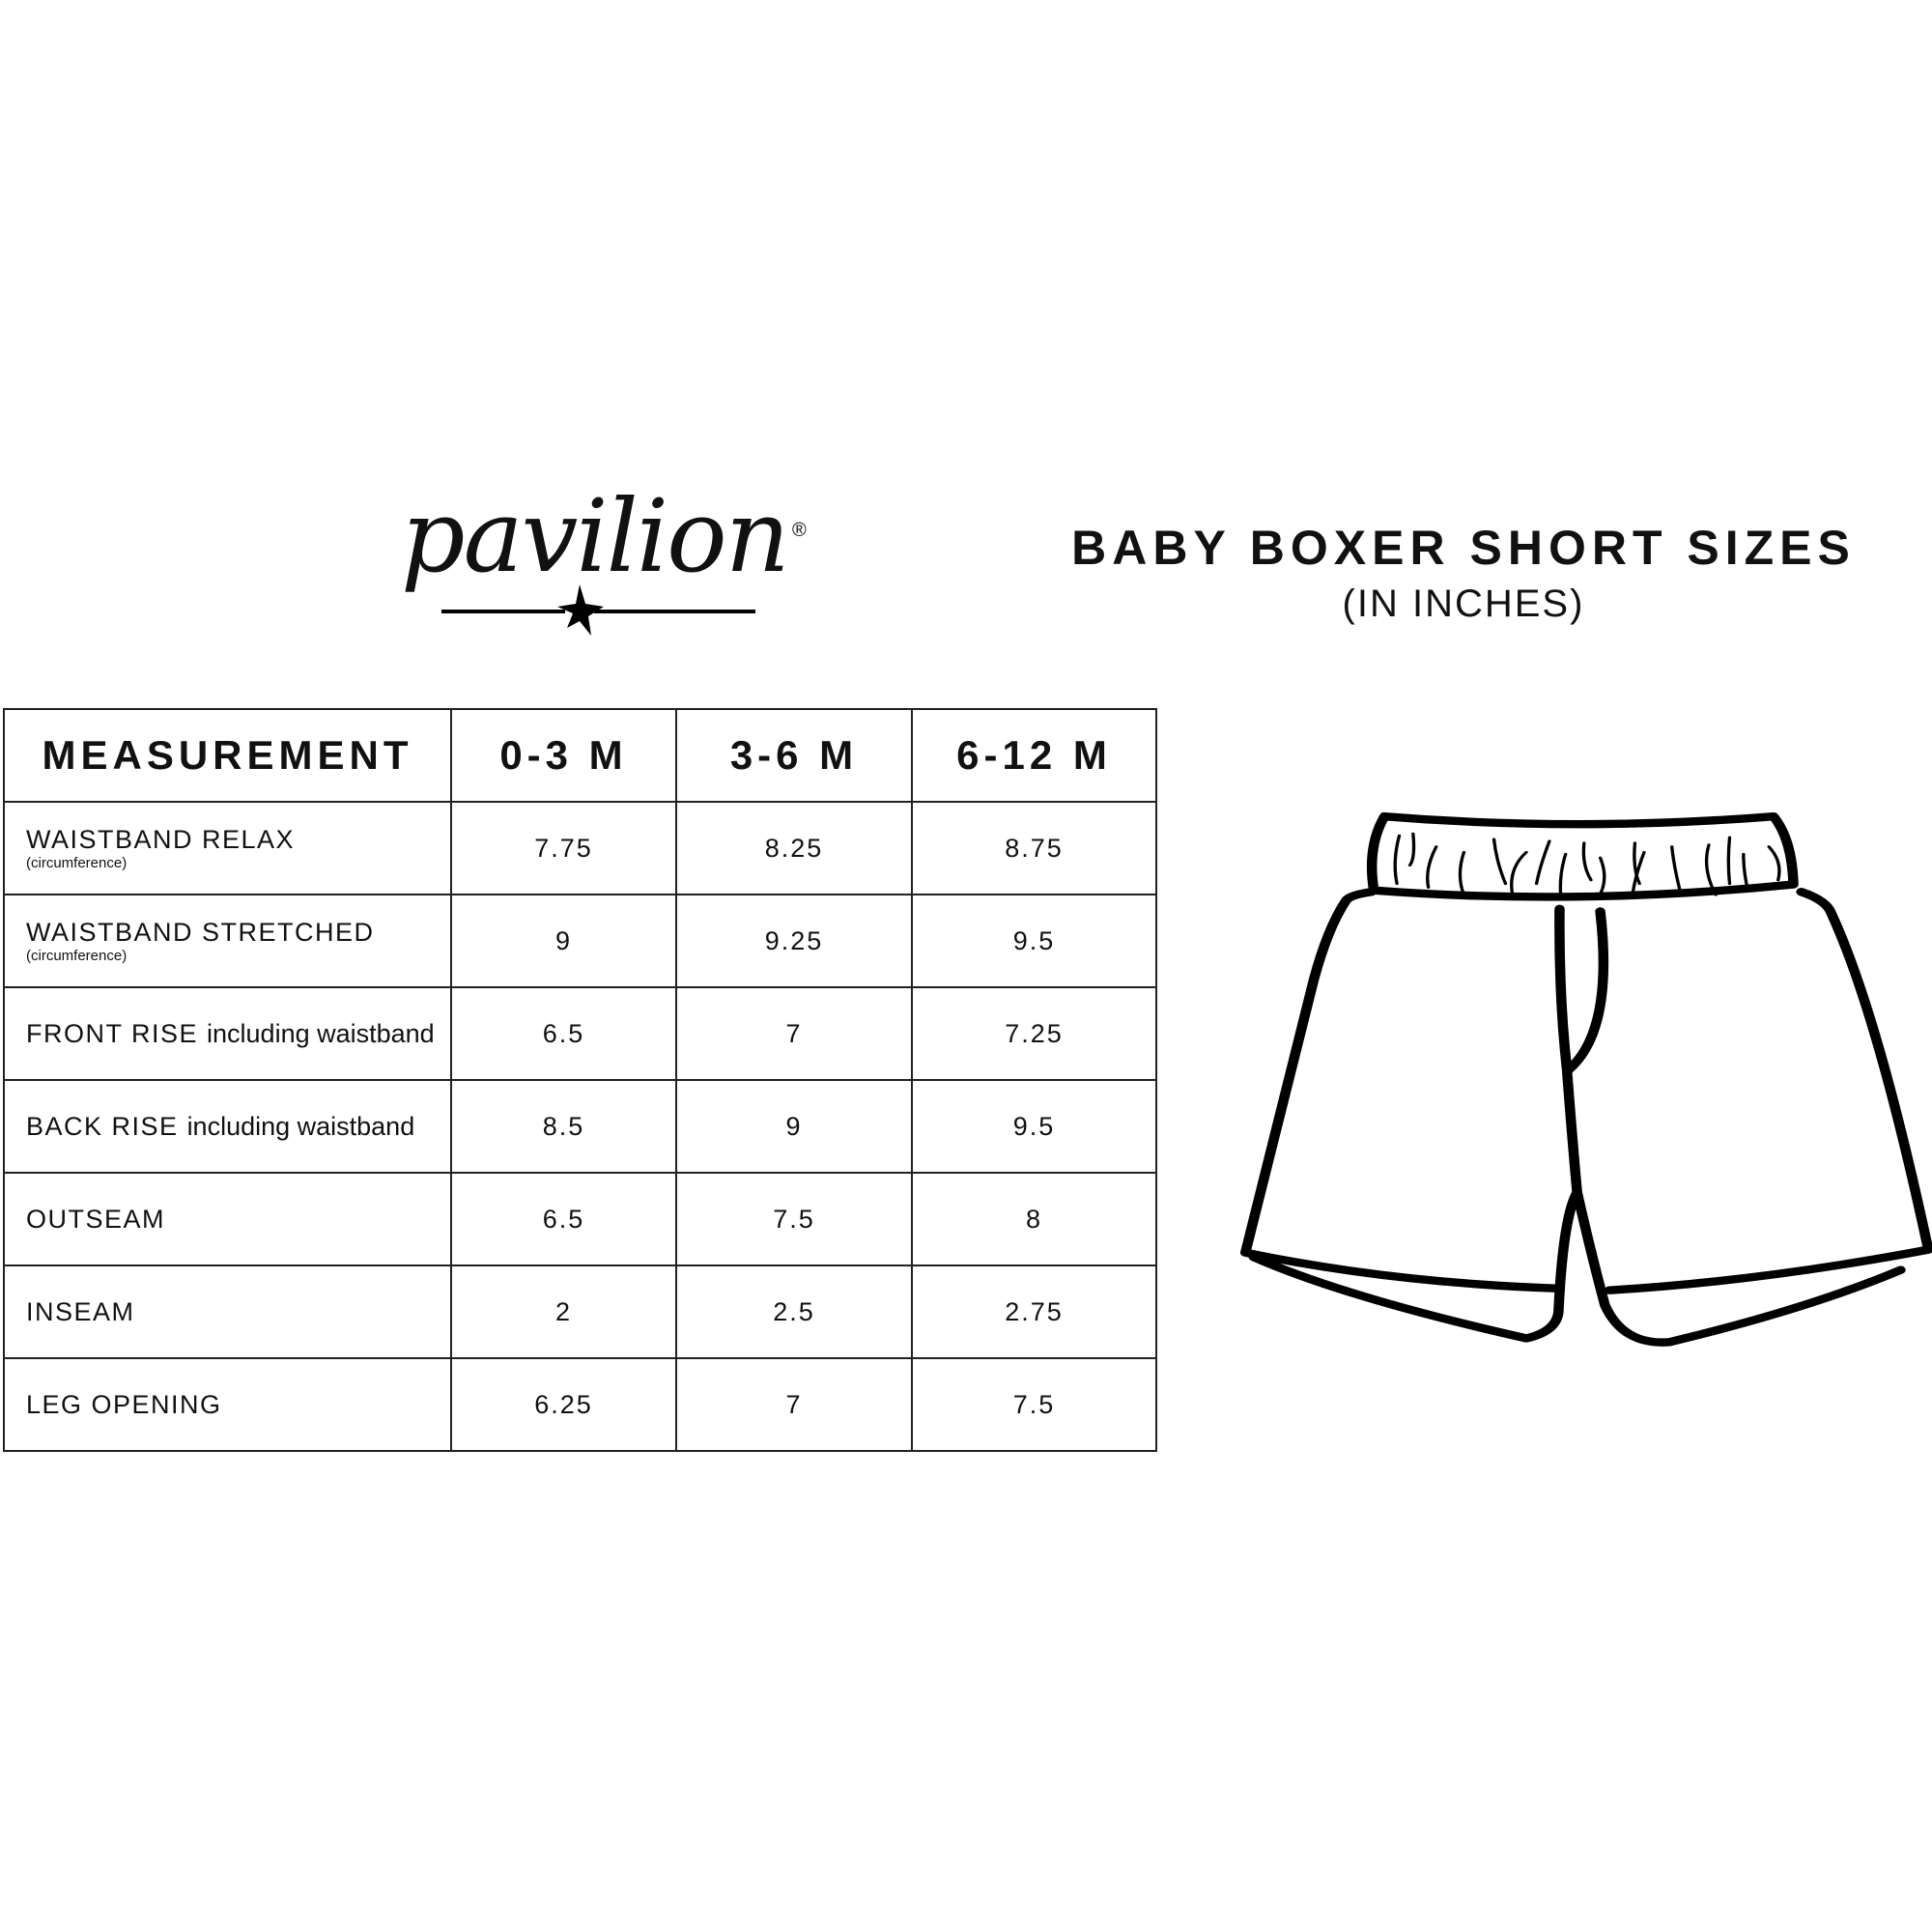  Describe the element at coordinates (112, 1033) in the screenshot. I see `measurement-label: FRONT RISE` at that location.